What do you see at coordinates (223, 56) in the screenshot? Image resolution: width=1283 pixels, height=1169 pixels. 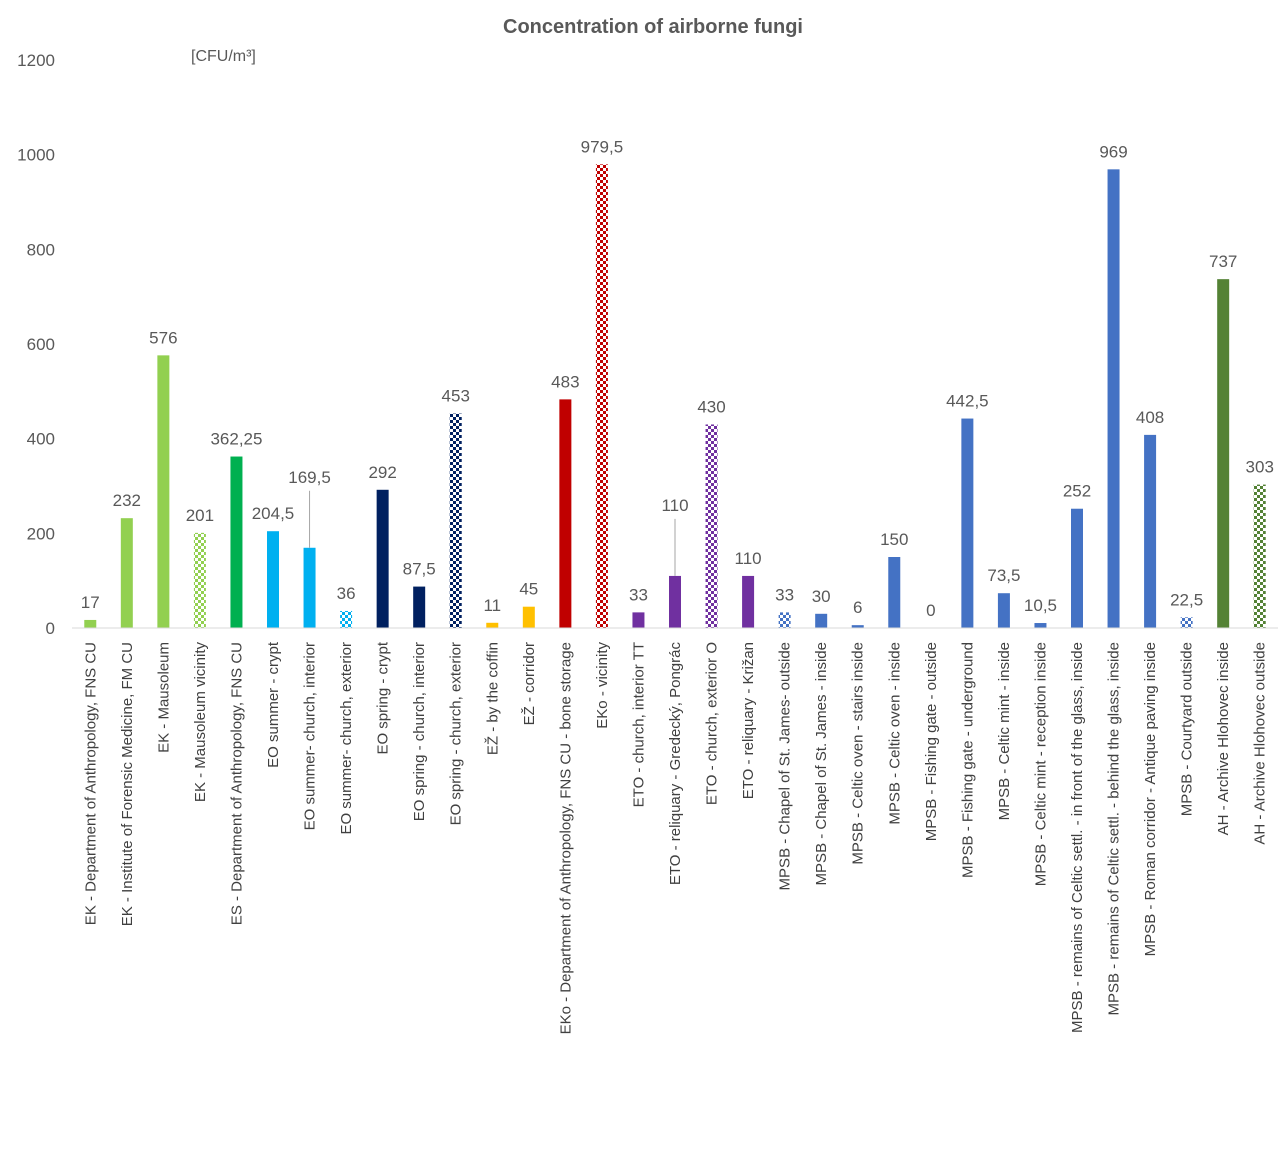 I see `unit-label: [CFU/m³]` at bounding box center [223, 56].